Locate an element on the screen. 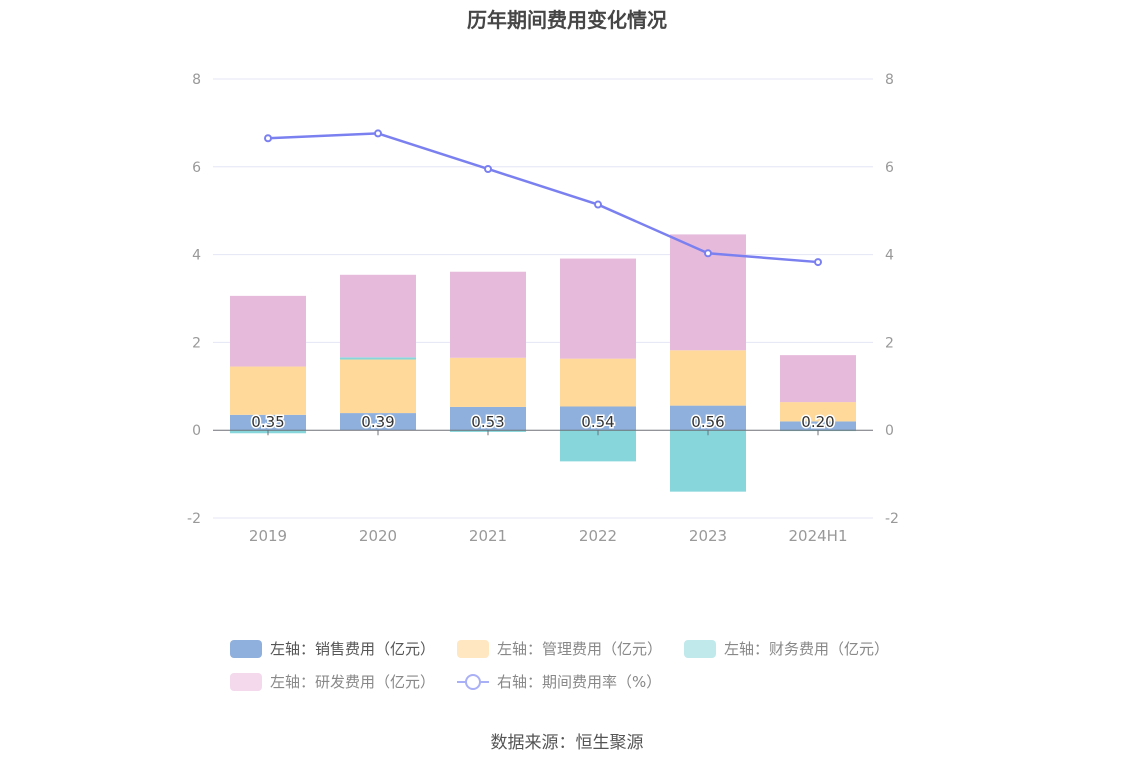 The height and width of the screenshot is (766, 1134). y-left-tick-label: 6 is located at coordinates (196, 168).